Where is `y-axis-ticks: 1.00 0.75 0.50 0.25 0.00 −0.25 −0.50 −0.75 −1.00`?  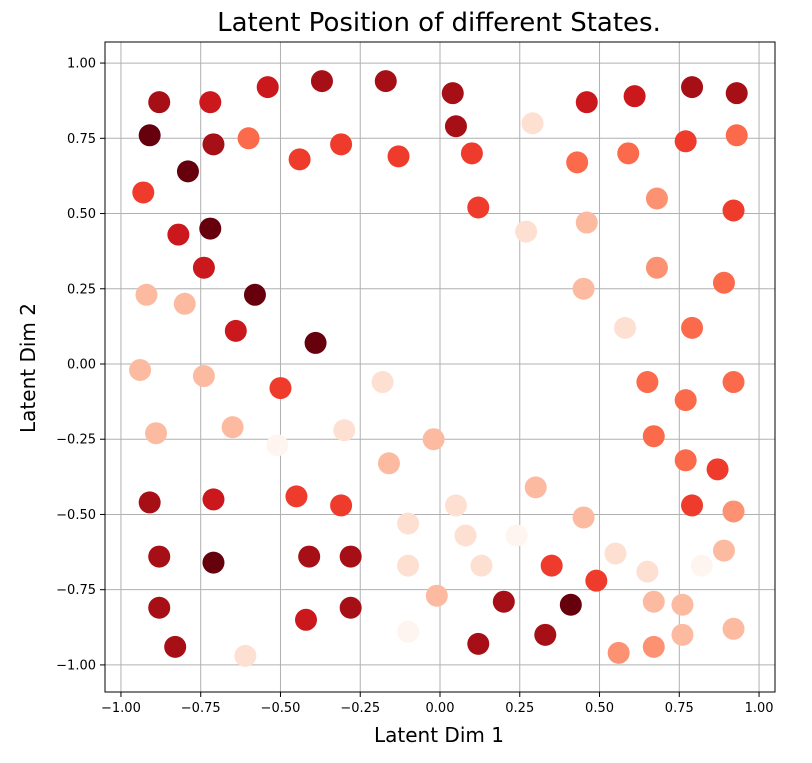
y-axis-ticks: 1.00 0.75 0.50 0.25 0.00 −0.25 −0.50 −0.75 −1.00 is located at coordinates (80, 365).